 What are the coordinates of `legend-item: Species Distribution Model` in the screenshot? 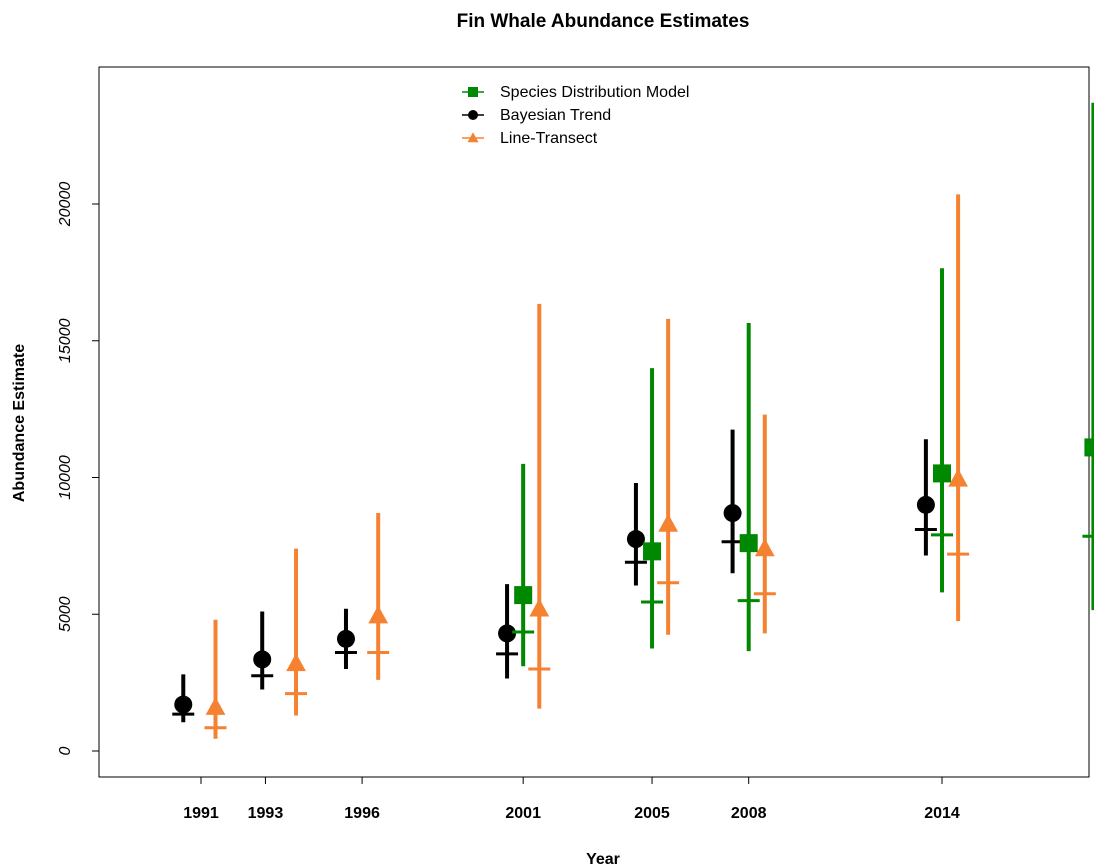 It's located at (575, 92).